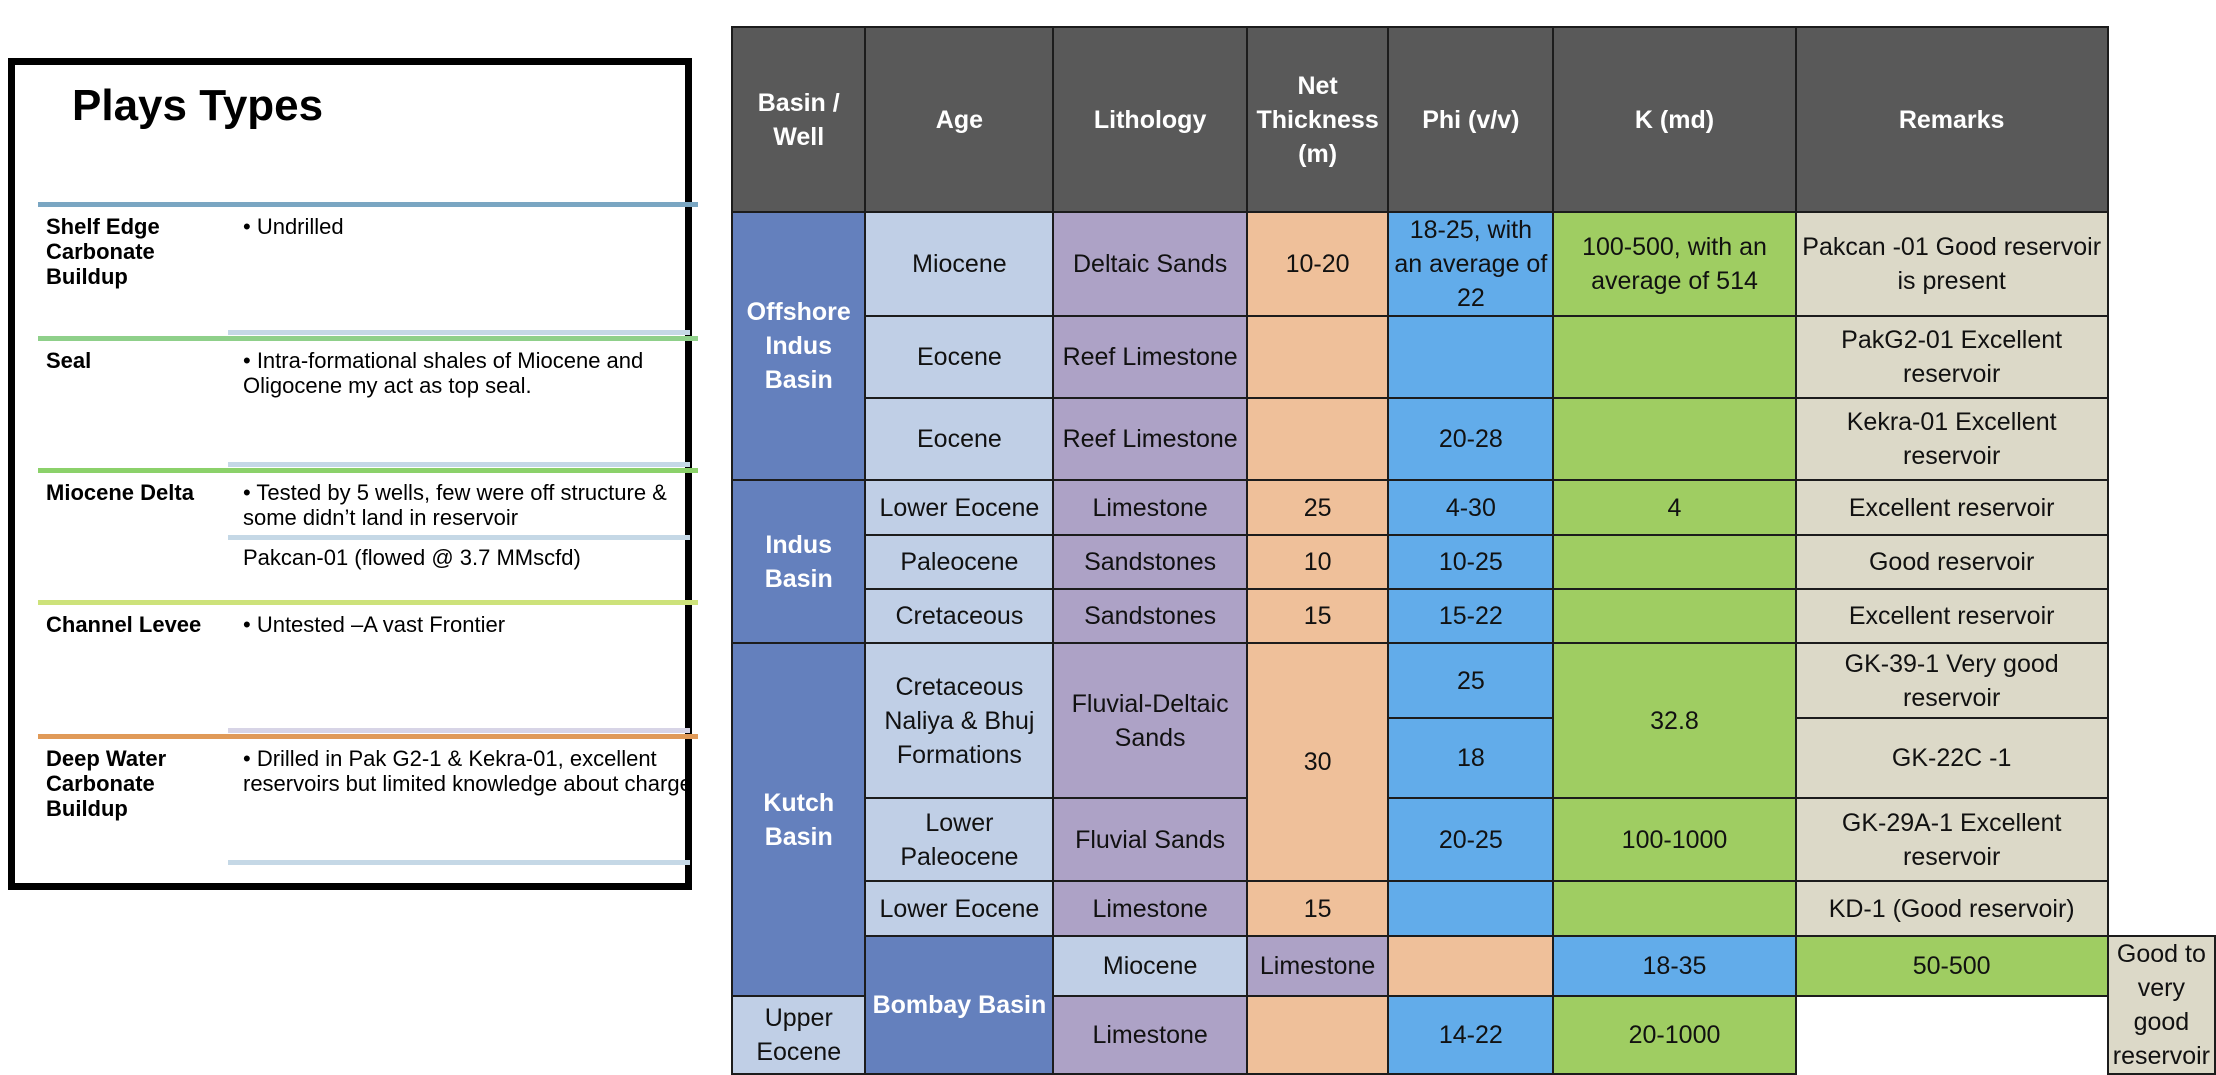  What do you see at coordinates (798, 561) in the screenshot?
I see `basin-cell: Indus Basin` at bounding box center [798, 561].